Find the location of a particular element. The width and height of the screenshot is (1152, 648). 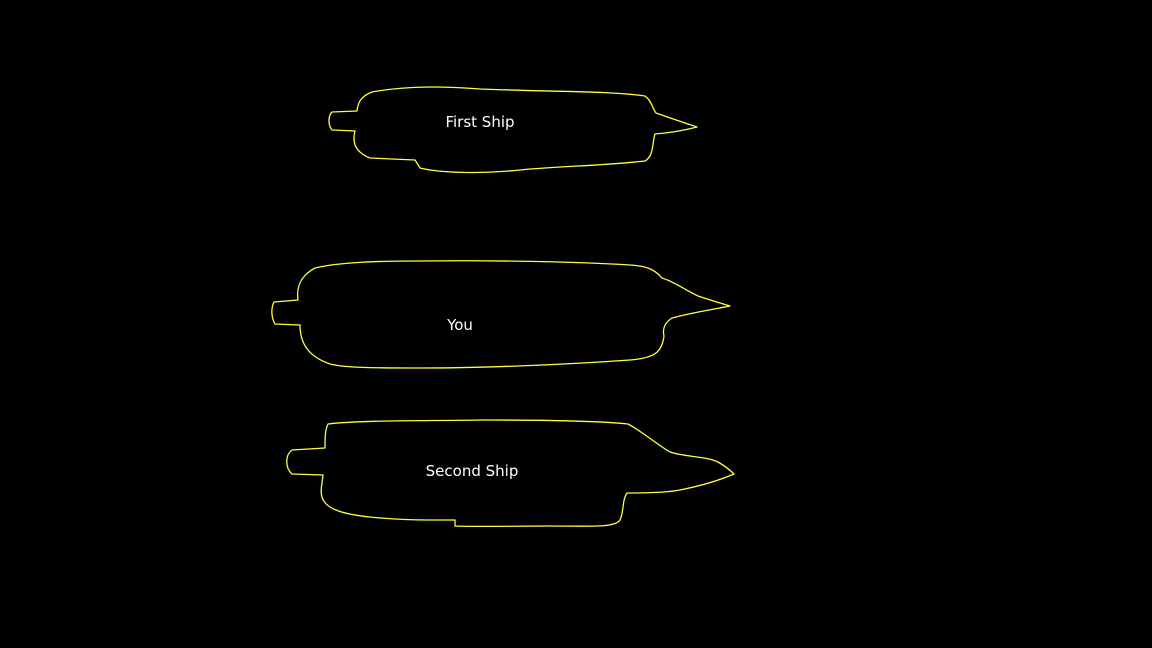

second-ship-outline is located at coordinates (510, 473).